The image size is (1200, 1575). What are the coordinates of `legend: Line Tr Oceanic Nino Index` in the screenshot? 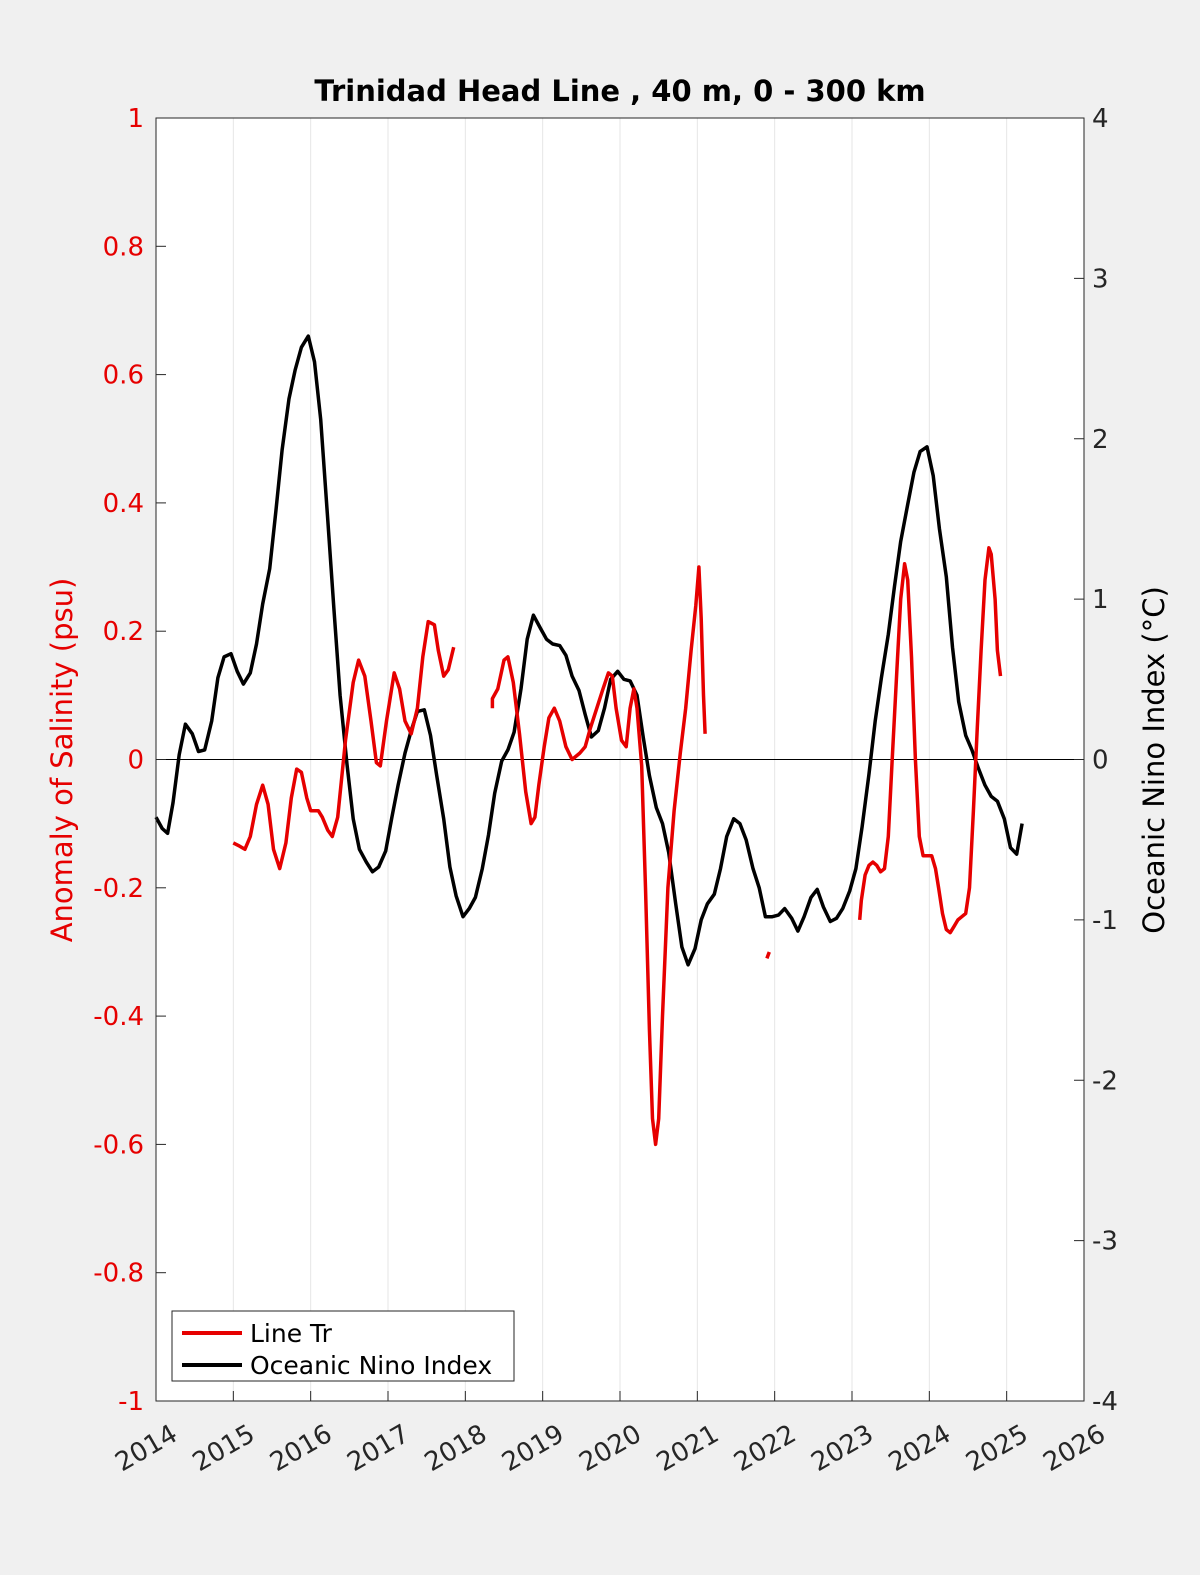 It's located at (343, 1346).